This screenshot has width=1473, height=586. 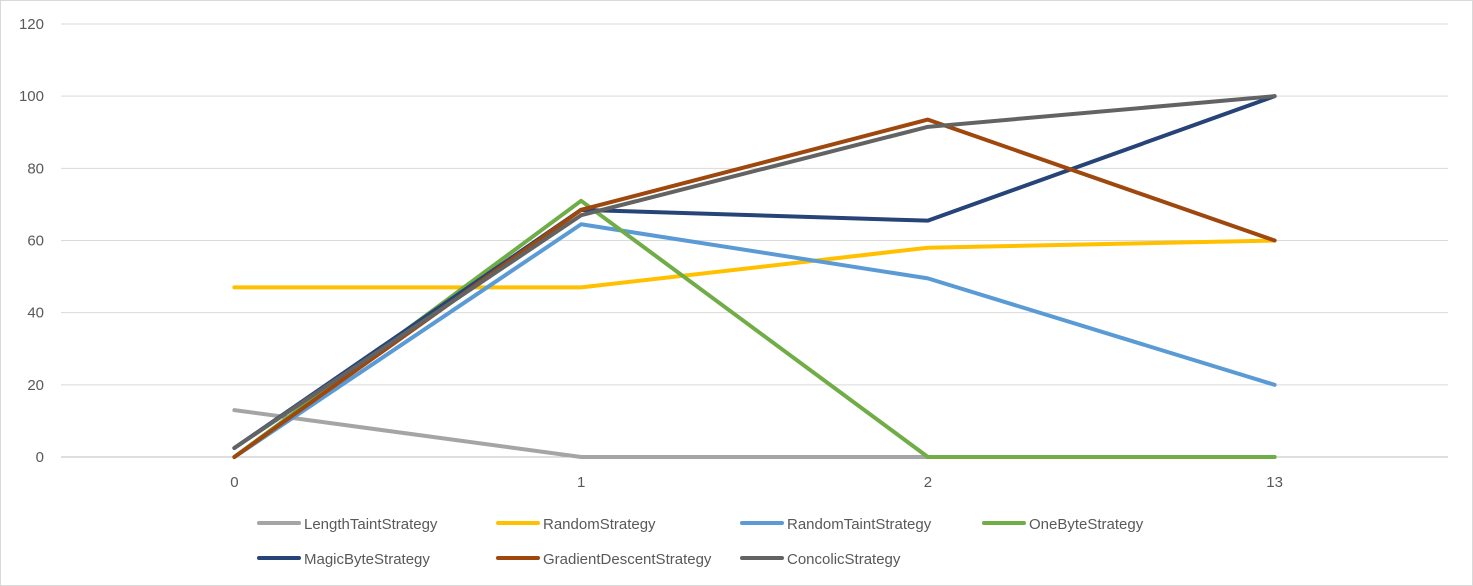 What do you see at coordinates (35, 241) in the screenshot?
I see `y-tick-label: 60` at bounding box center [35, 241].